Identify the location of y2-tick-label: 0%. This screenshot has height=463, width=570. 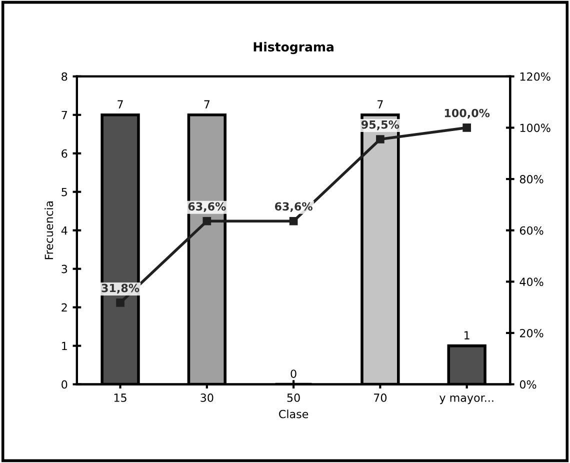
(528, 384).